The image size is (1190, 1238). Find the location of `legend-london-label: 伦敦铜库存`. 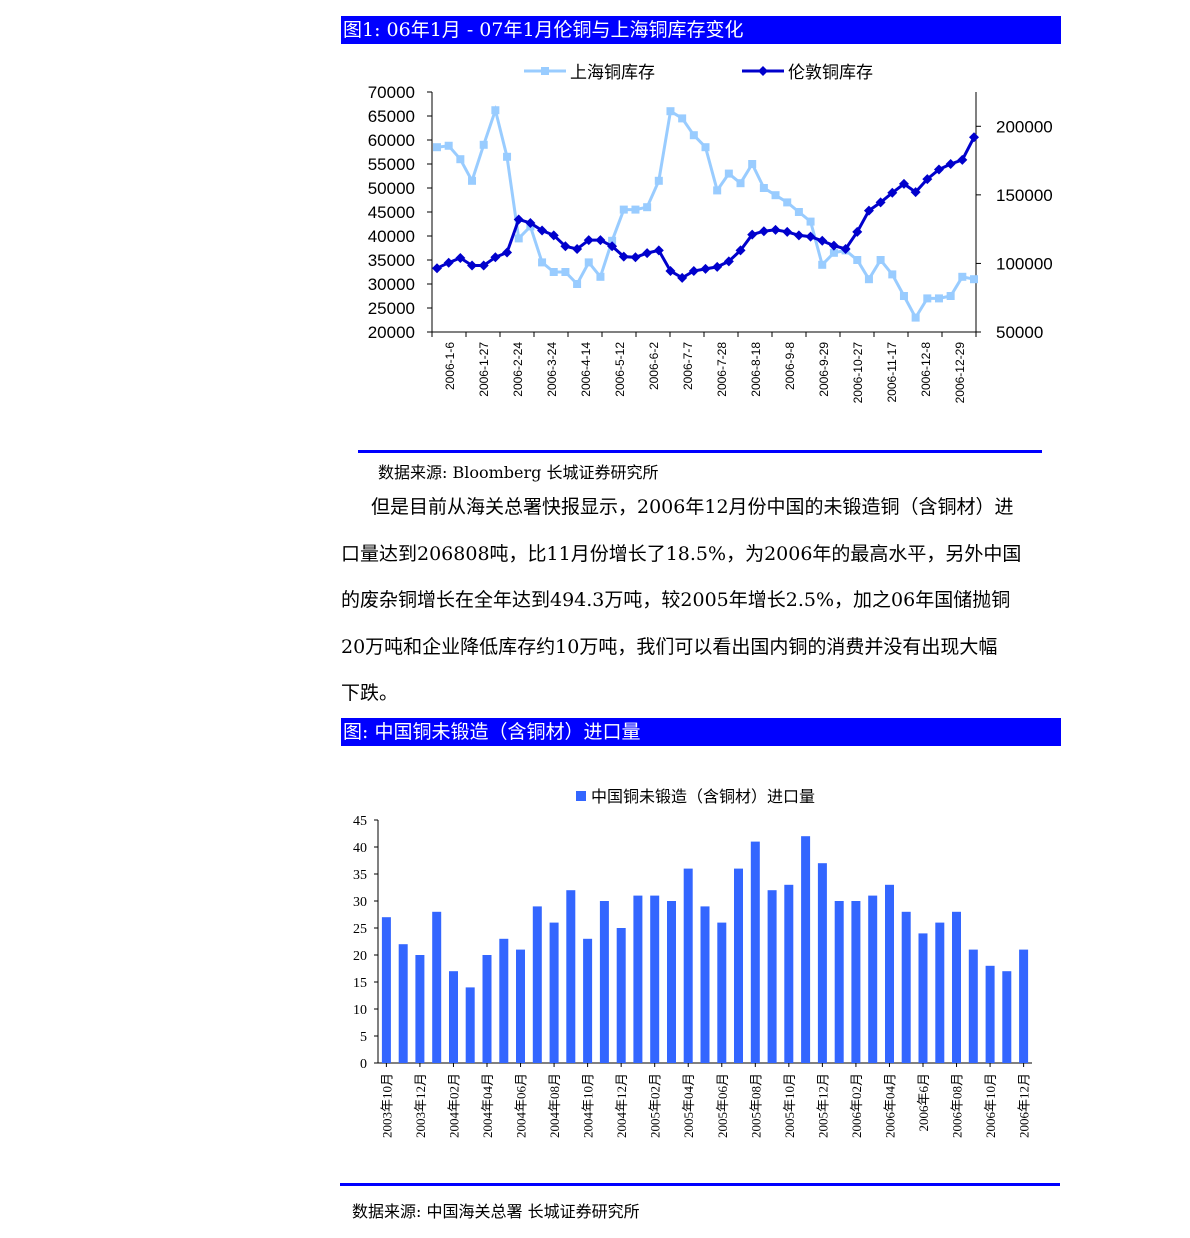

legend-london-label: 伦敦铜库存 is located at coordinates (830, 72).